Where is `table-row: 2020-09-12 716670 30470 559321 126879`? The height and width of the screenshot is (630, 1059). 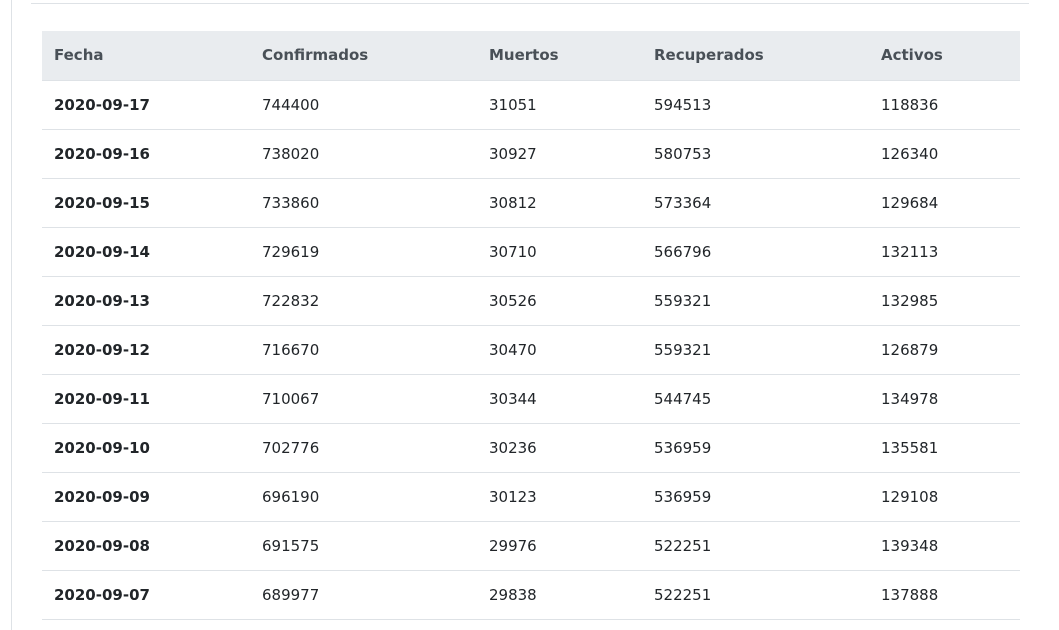 table-row: 2020-09-12 716670 30470 559321 126879 is located at coordinates (531, 350).